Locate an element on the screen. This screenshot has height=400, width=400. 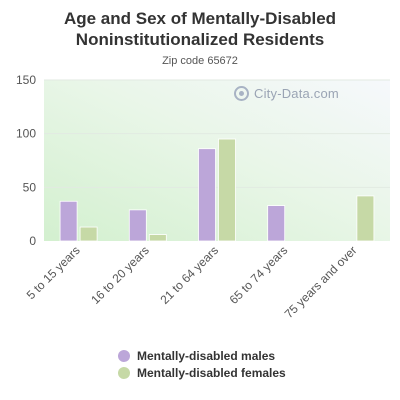
y-tick-label-1: 50 is located at coordinates (30, 187).